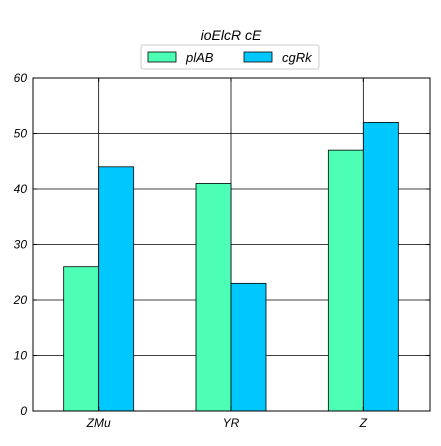 The height and width of the screenshot is (446, 441). Describe the element at coordinates (116, 289) in the screenshot. I see `bar-cgRk-ZMu` at that location.